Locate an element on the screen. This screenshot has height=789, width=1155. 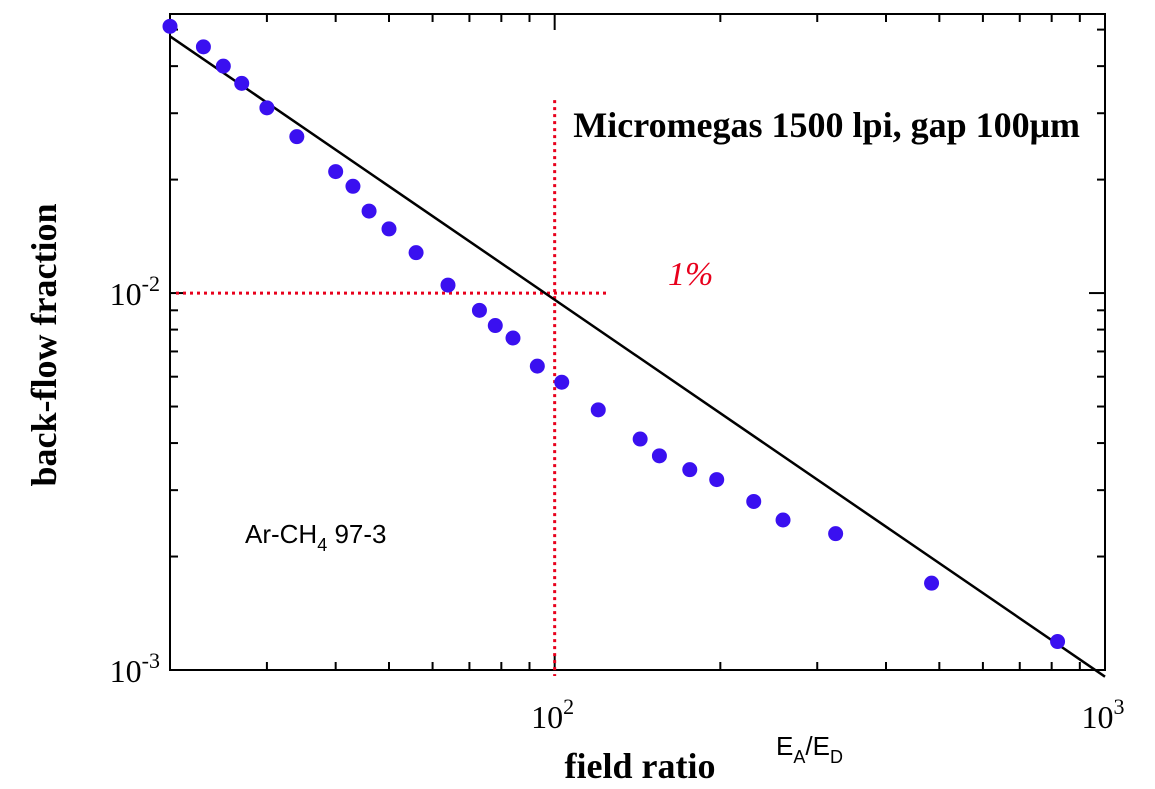
x-axis-label: field ratio is located at coordinates (640, 766).